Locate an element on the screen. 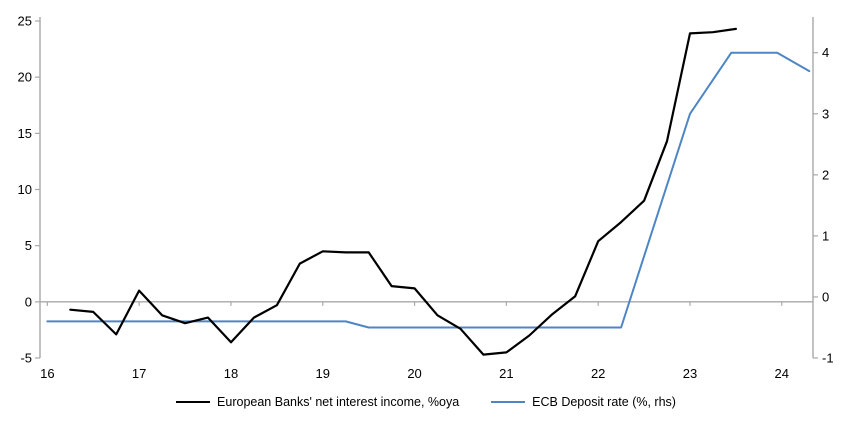 The image size is (852, 427). legend-label-ecb-deposit-rate: ECB Deposit rate (%, rhs) is located at coordinates (604, 402).